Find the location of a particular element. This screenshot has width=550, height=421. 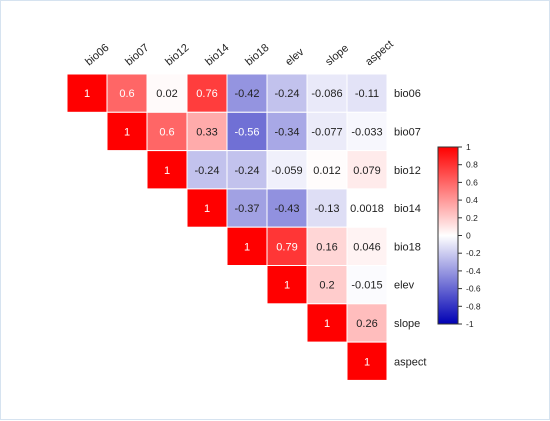

cell-slope-slope is located at coordinates (327, 323).